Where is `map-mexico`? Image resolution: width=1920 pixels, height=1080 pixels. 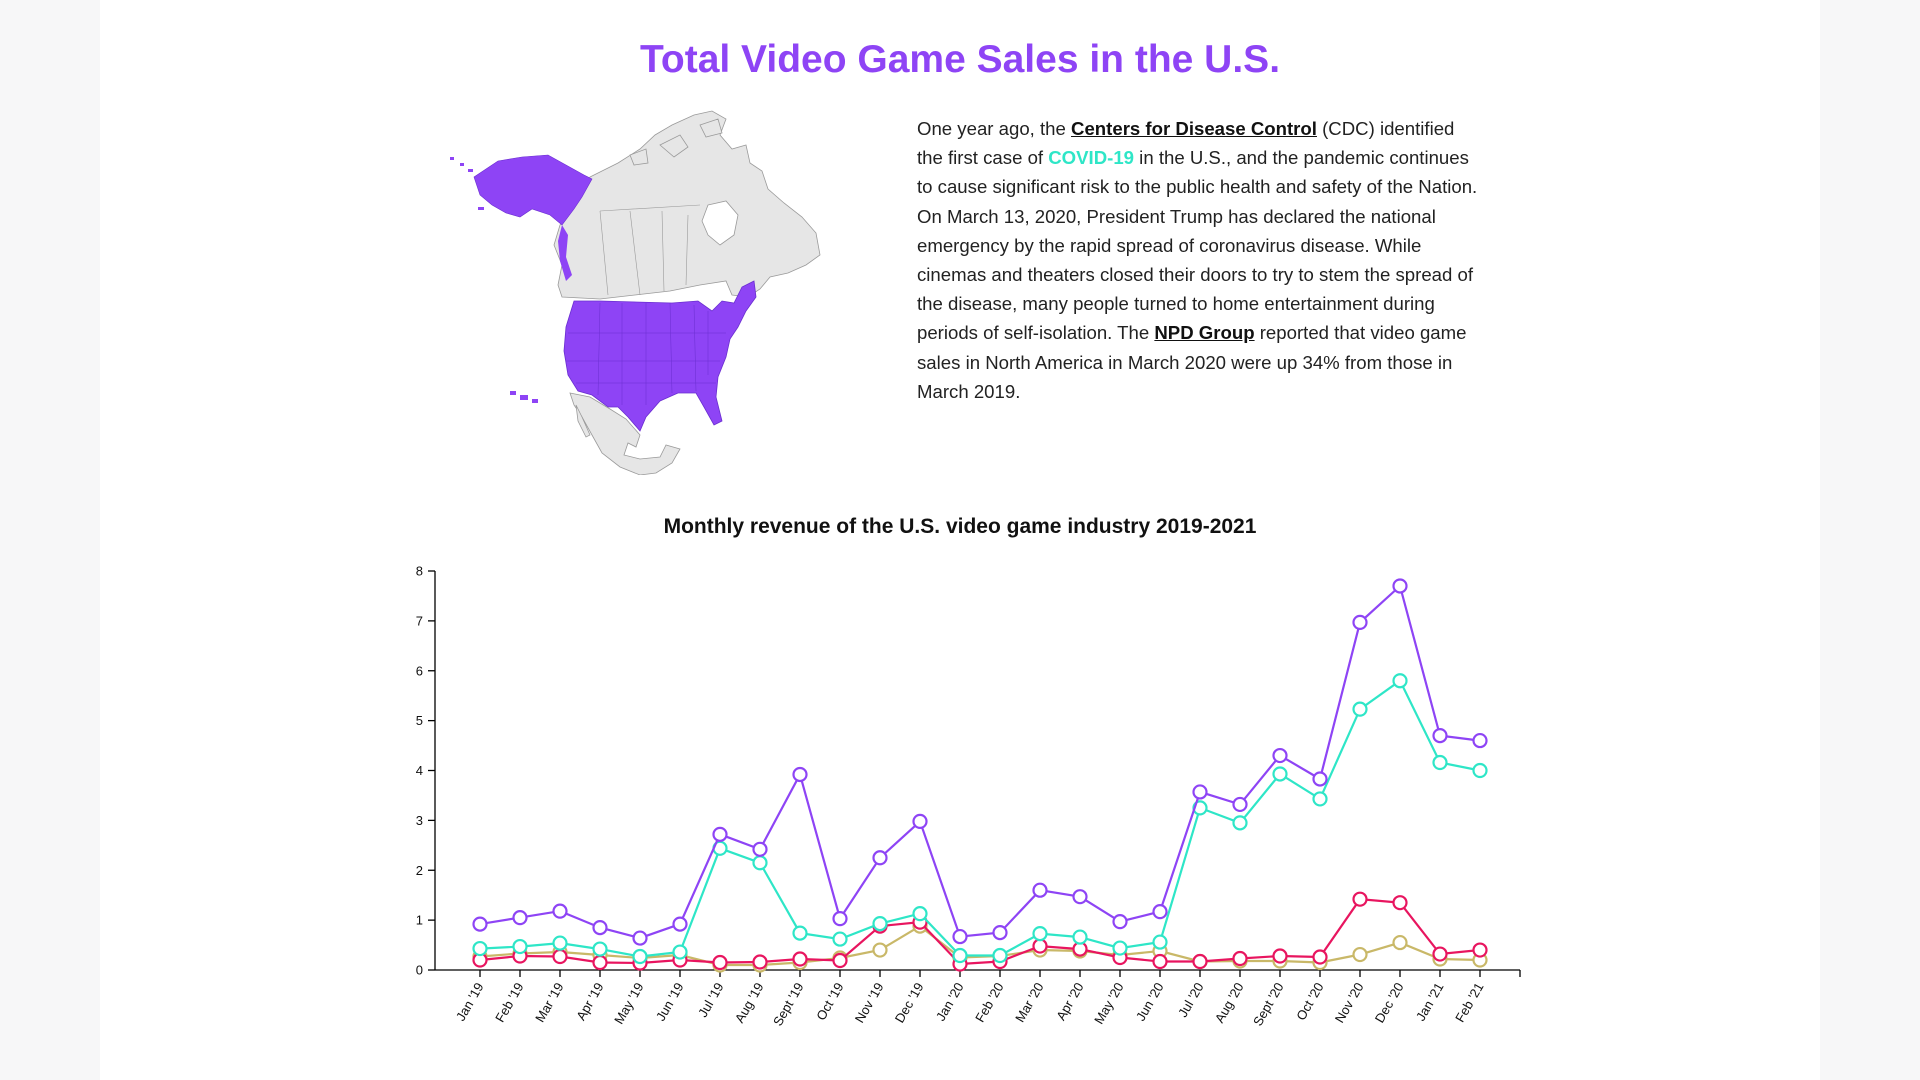
map-mexico is located at coordinates (625, 434).